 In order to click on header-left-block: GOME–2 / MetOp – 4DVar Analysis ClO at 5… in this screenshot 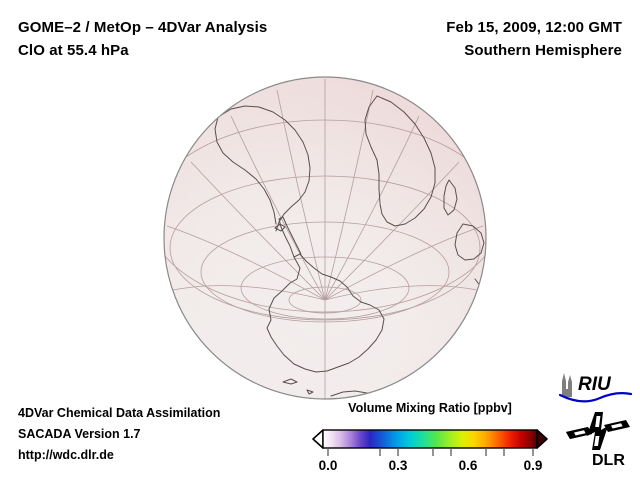, I will do `click(142, 39)`.